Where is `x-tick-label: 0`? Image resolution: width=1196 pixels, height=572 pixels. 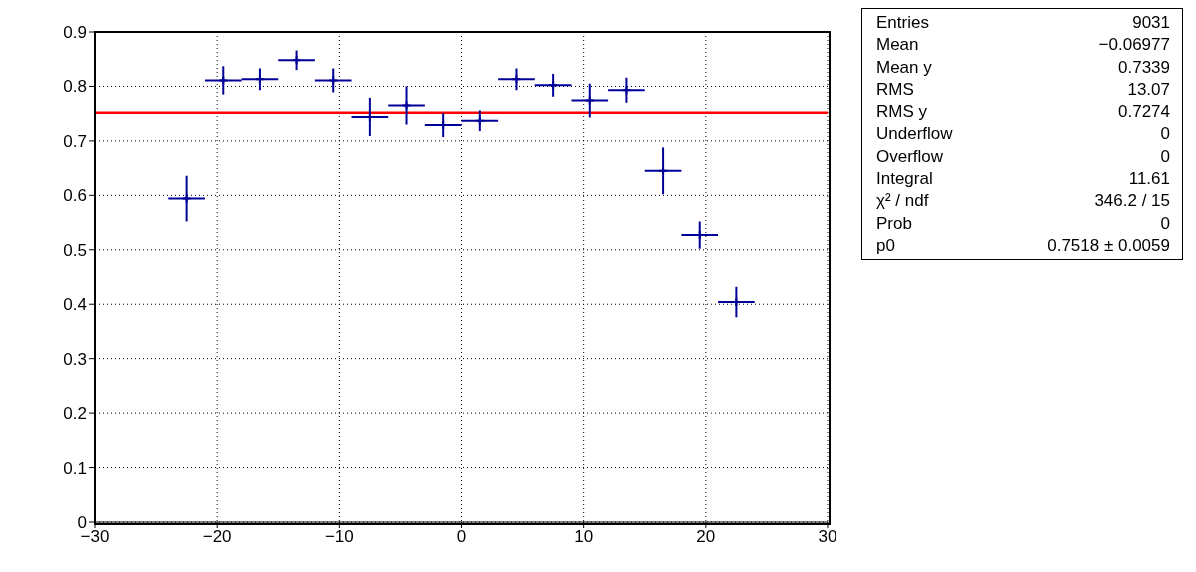 x-tick-label: 0 is located at coordinates (461, 537).